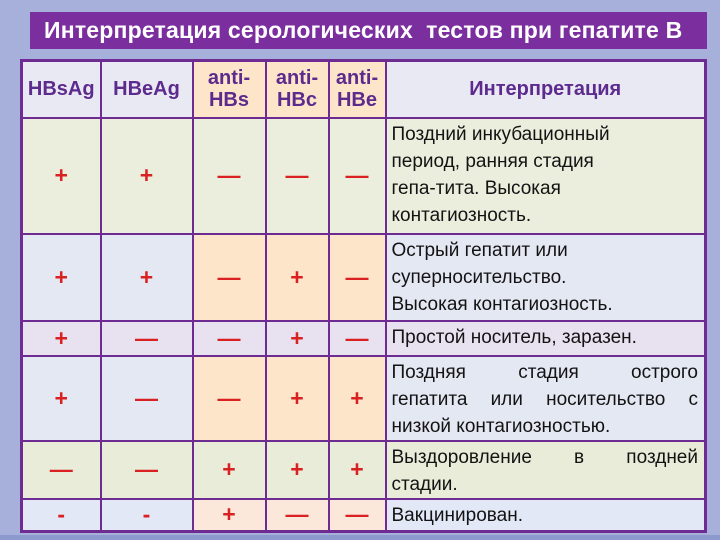  Describe the element at coordinates (146, 89) in the screenshot. I see `col-header-hbeag: HBeAg` at that location.